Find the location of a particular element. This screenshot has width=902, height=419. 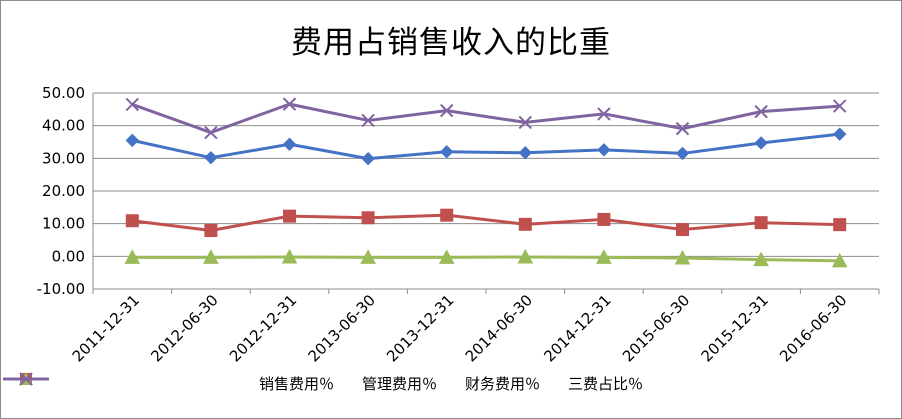

y-tick-label: 10.00 is located at coordinates (63, 224).